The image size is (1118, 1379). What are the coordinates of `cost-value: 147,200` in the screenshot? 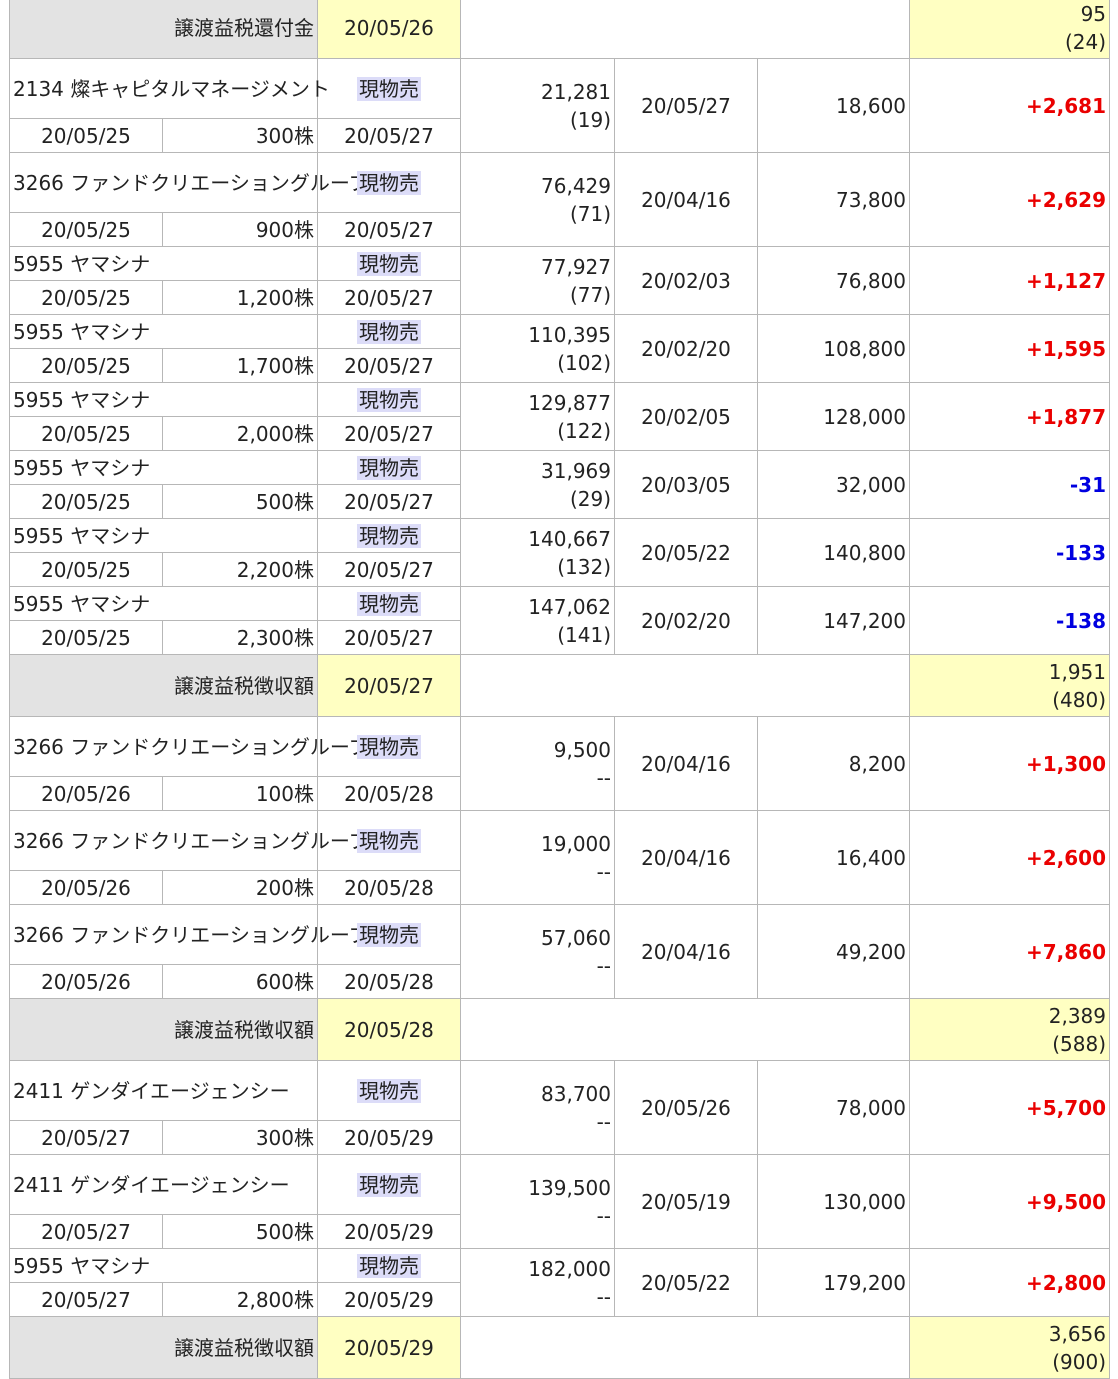 It's located at (833, 620).